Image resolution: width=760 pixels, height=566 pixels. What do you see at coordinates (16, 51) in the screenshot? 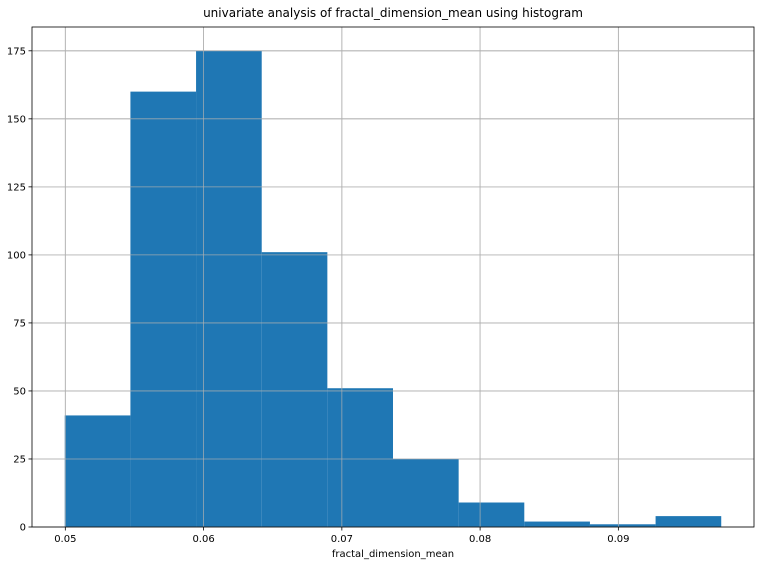
I see `y-tick-label: 175` at bounding box center [16, 51].